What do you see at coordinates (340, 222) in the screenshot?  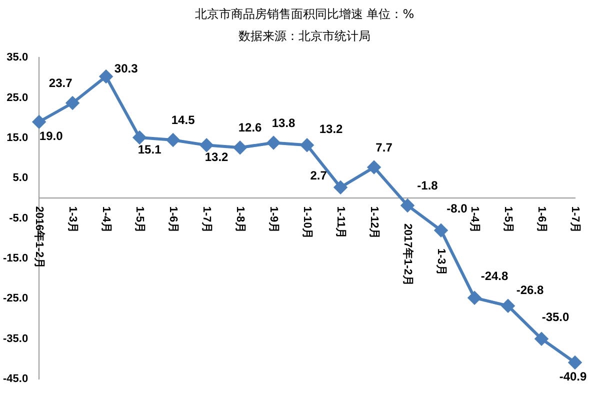 I see `x-tick-label: 1-11月` at bounding box center [340, 222].